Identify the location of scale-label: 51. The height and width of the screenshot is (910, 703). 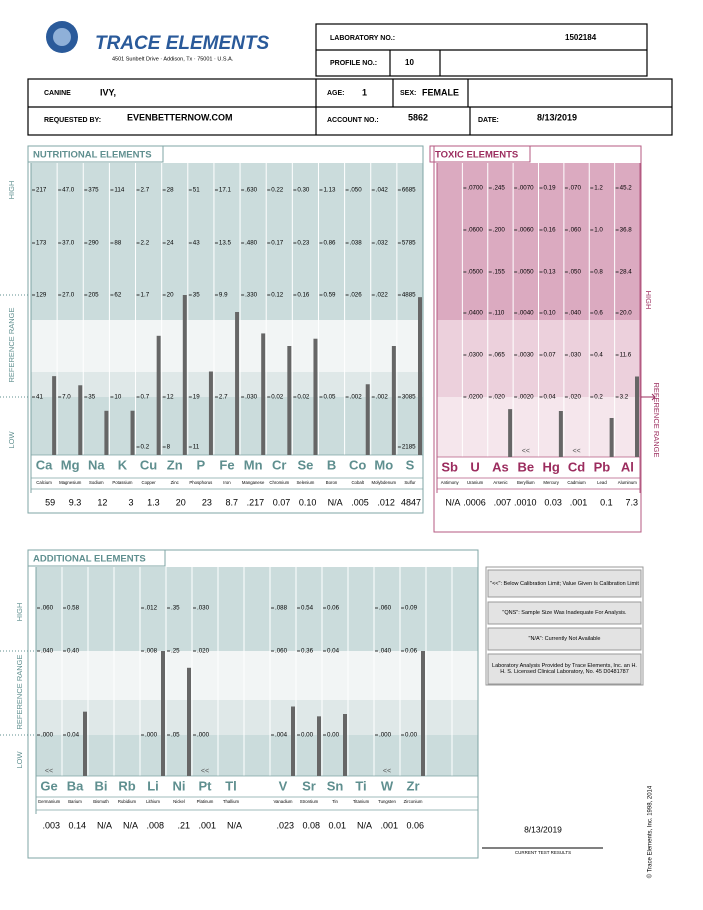
(196, 190).